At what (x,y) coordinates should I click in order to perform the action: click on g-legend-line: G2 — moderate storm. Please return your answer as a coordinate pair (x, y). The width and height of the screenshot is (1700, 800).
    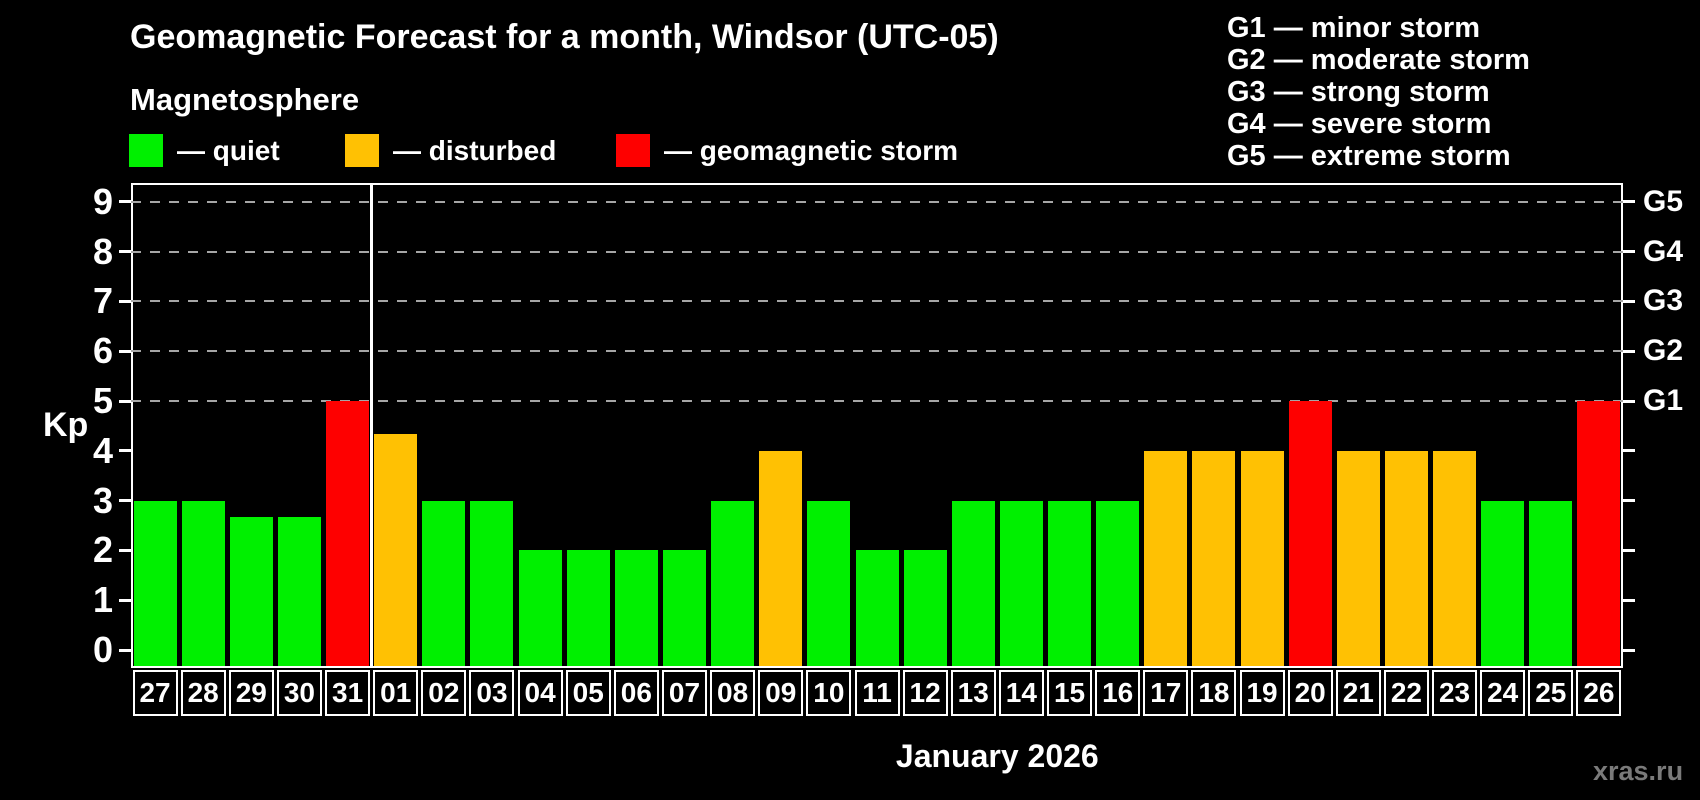
    Looking at the image, I should click on (1378, 60).